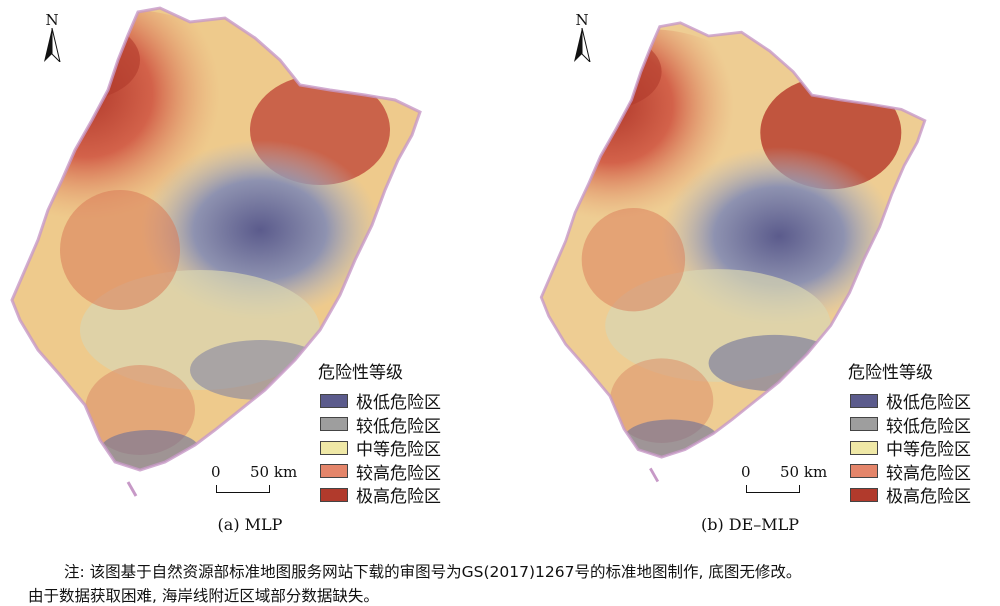 The height and width of the screenshot is (606, 1000). I want to click on panel-caption: (a) MLP, so click(250, 524).